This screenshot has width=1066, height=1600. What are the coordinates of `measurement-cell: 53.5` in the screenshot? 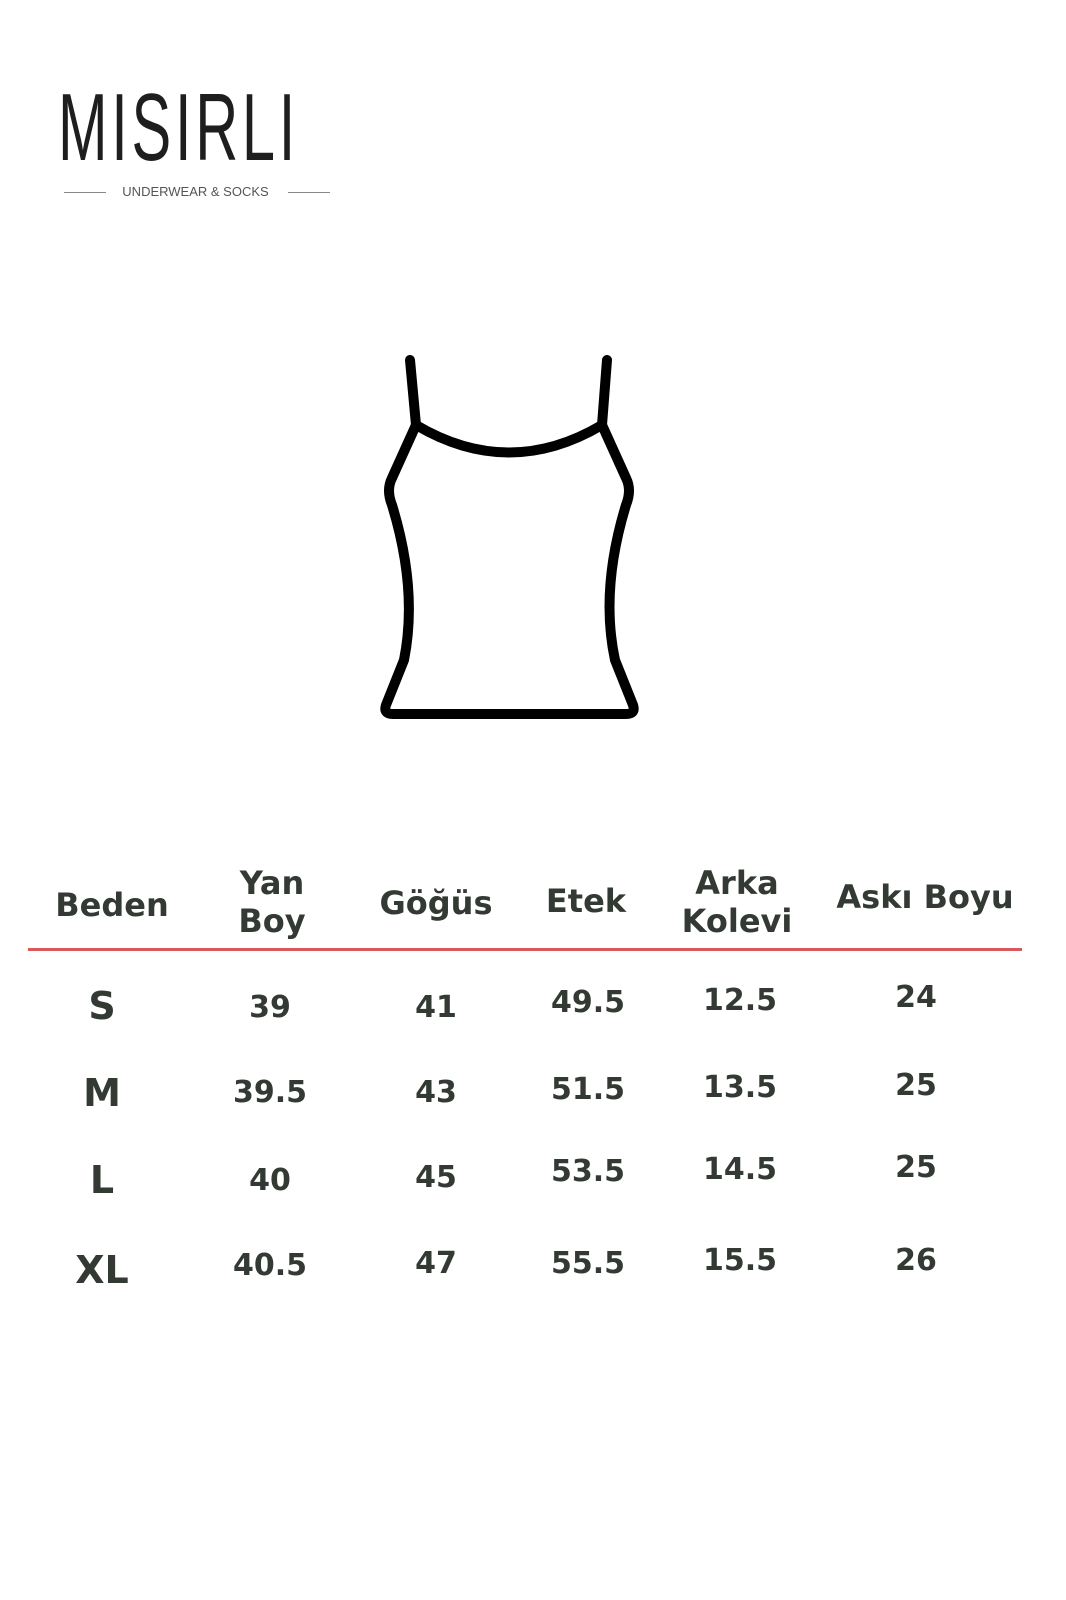 It's located at (588, 1171).